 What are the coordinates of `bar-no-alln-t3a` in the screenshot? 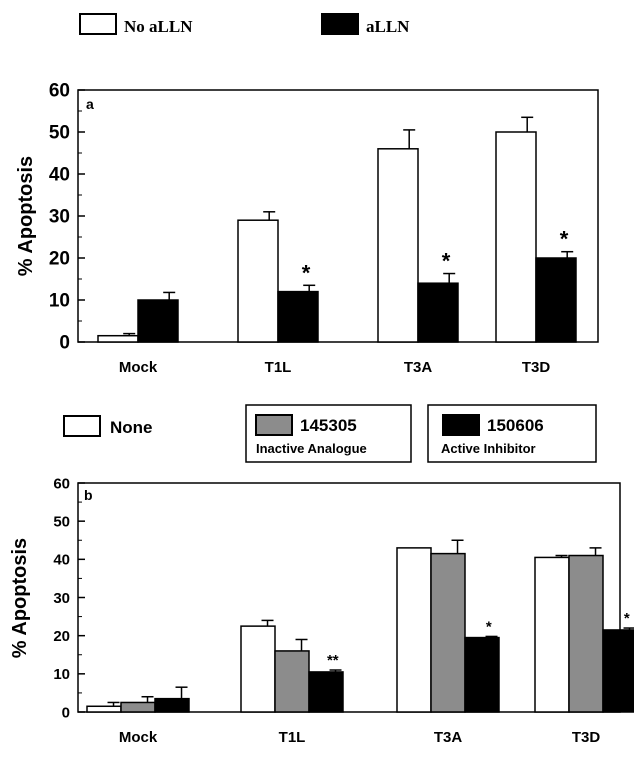 It's located at (398, 245).